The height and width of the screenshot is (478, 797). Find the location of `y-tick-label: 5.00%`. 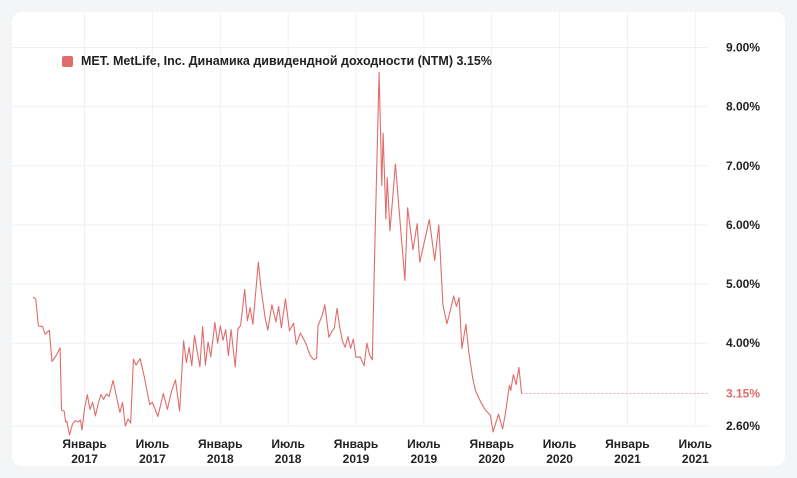

y-tick-label: 5.00% is located at coordinates (743, 284).